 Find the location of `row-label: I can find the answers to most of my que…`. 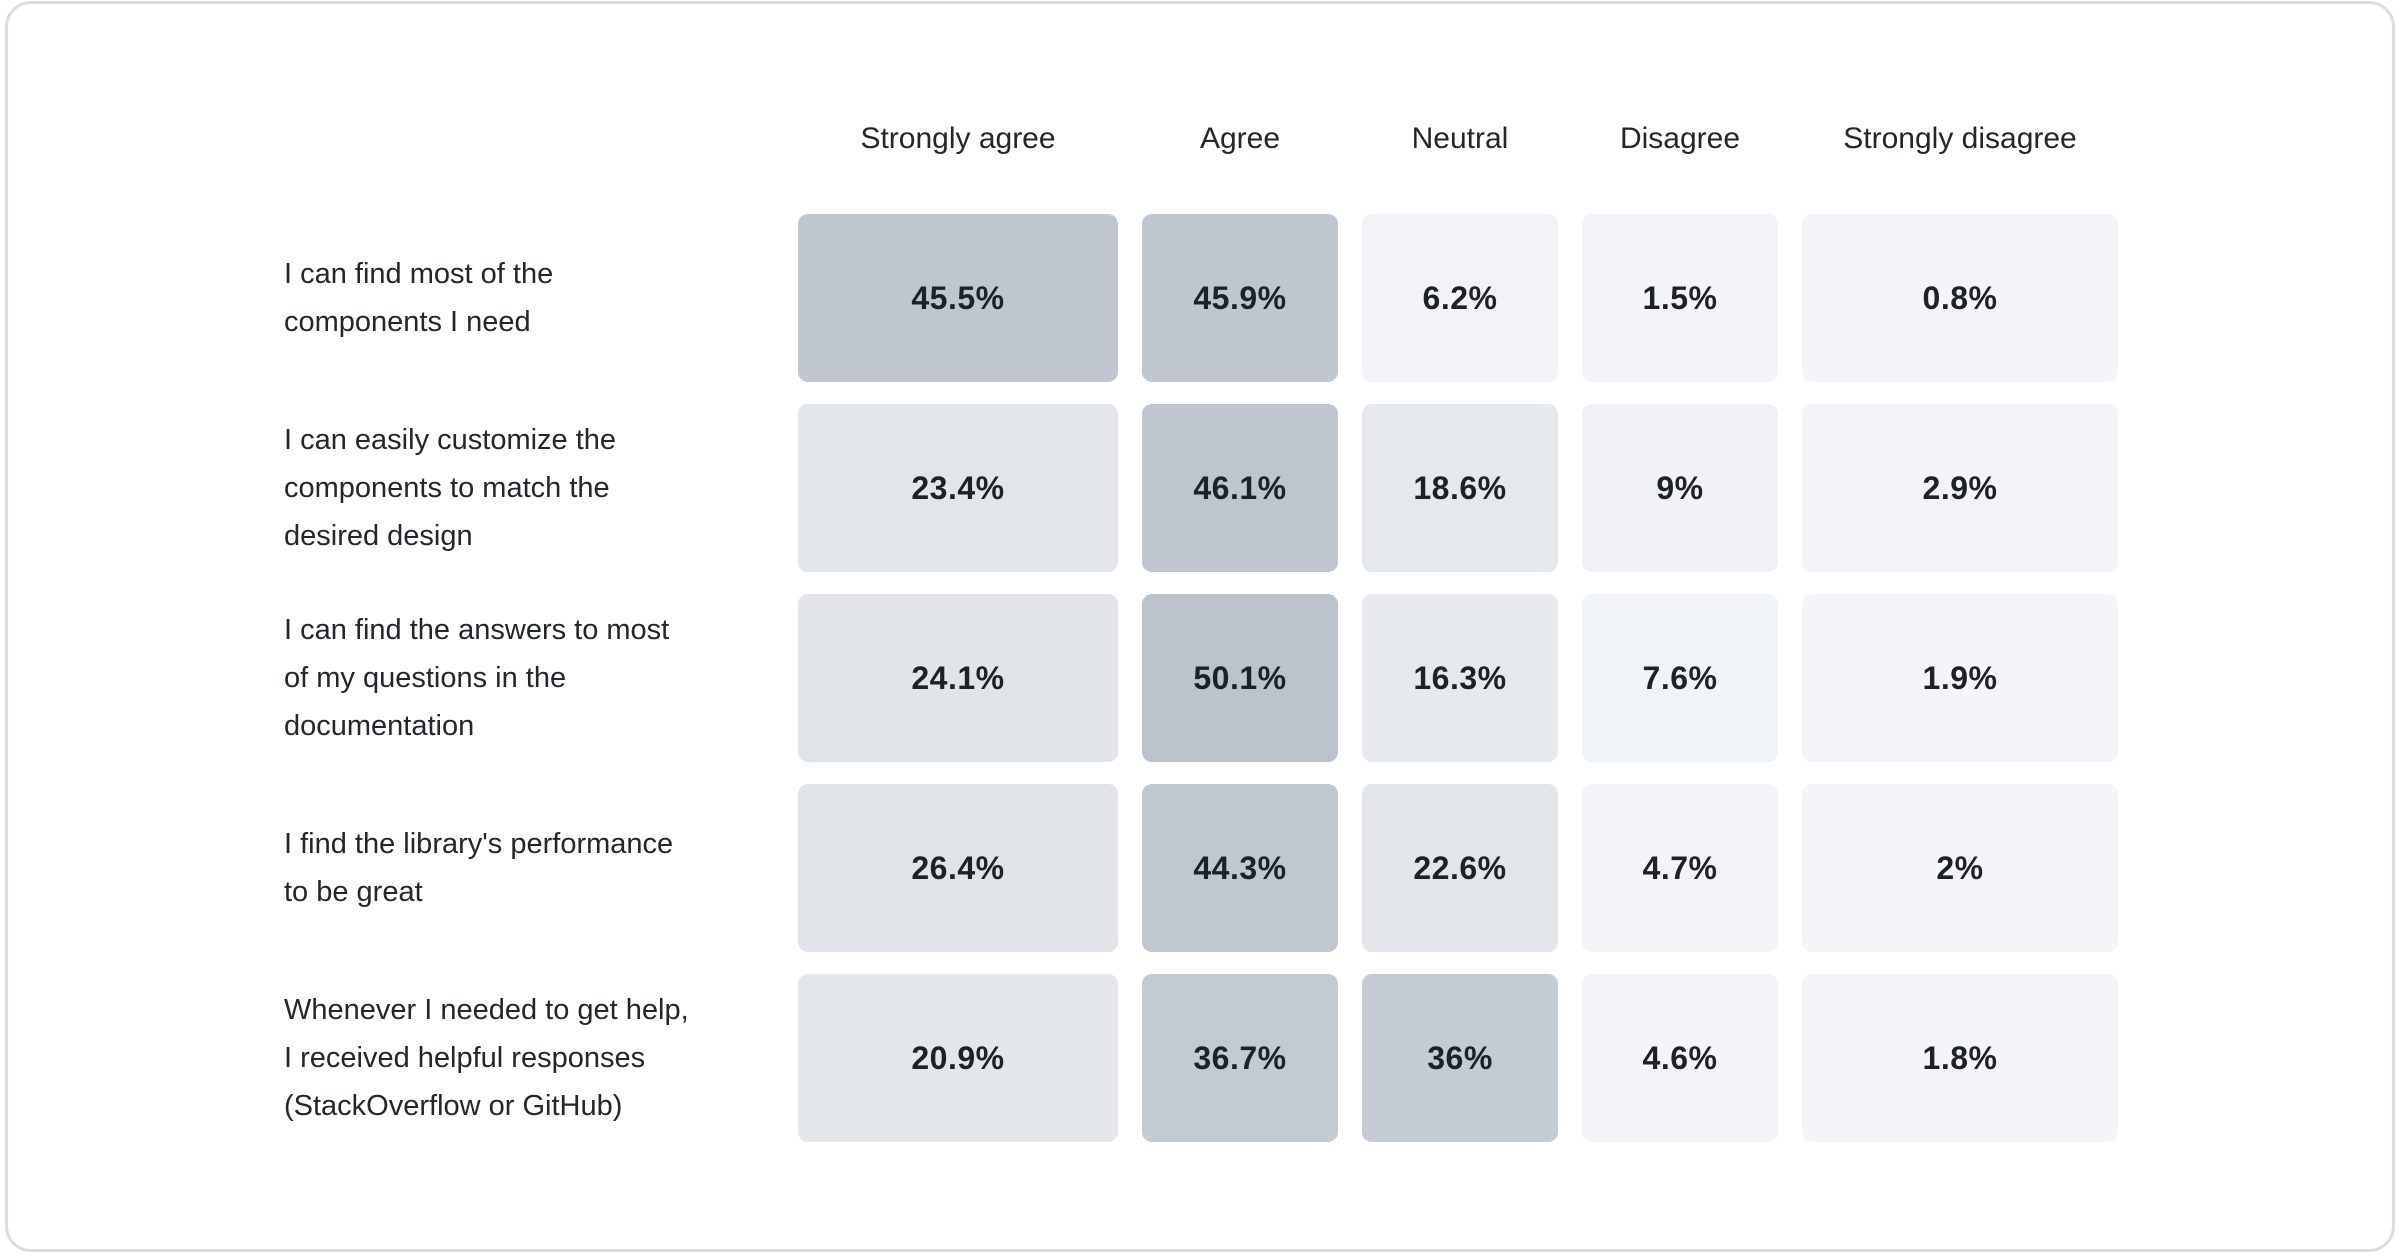

row-label: I can find the answers to most of my que… is located at coordinates (477, 678).